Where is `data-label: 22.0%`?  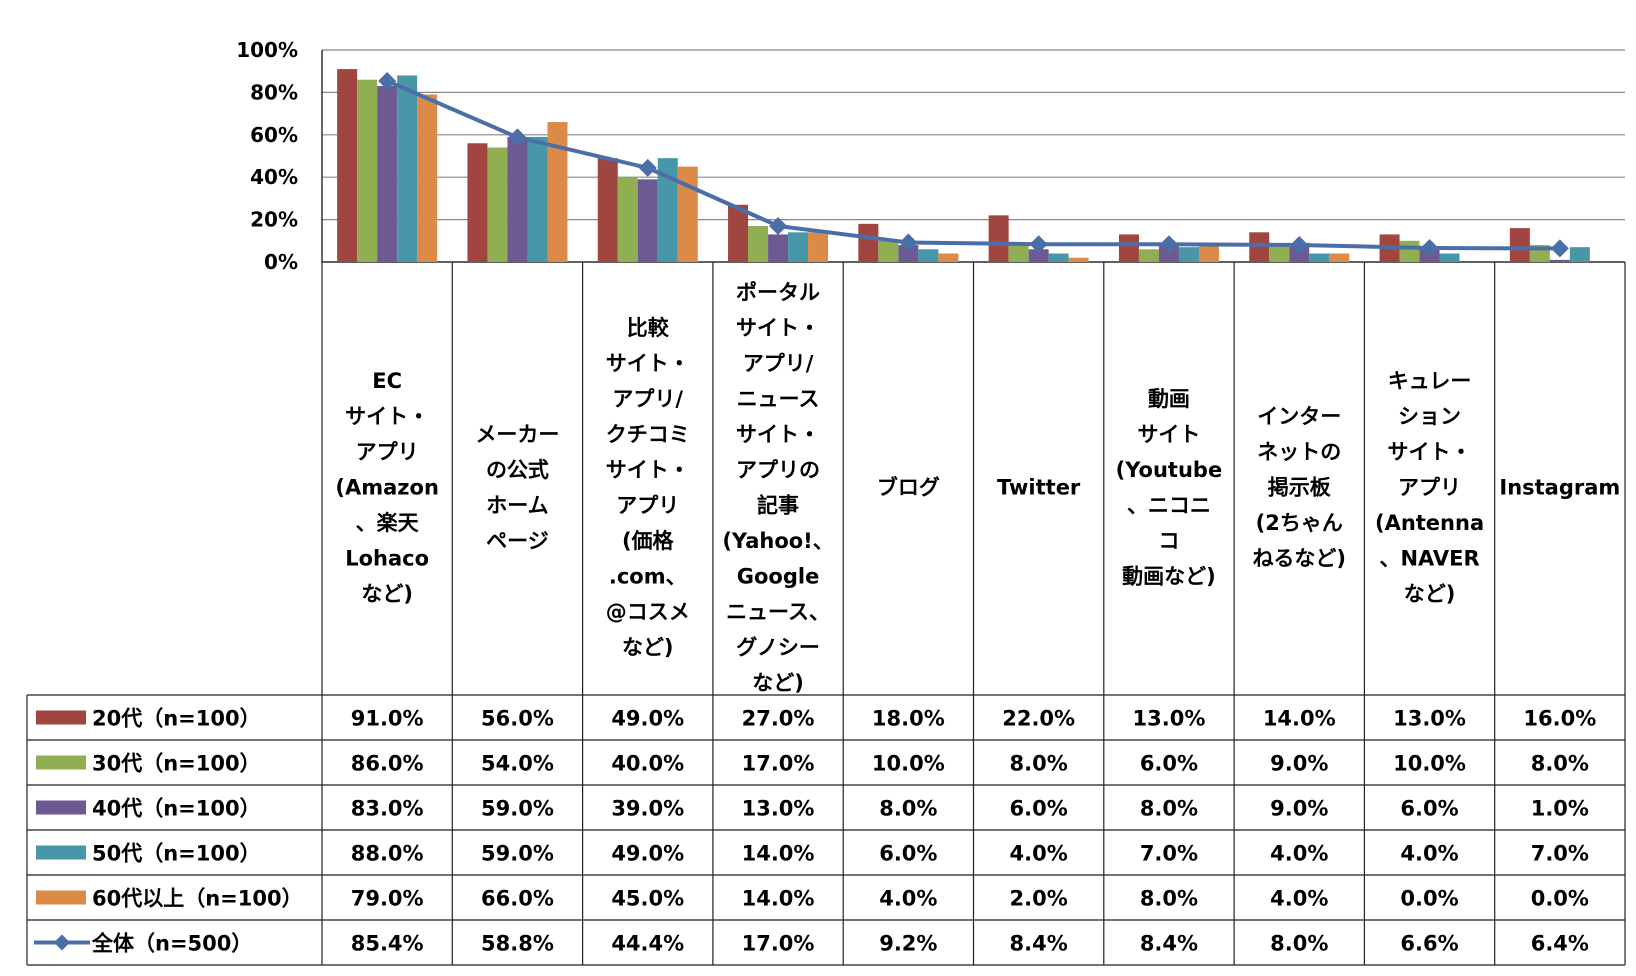 data-label: 22.0% is located at coordinates (1038, 719).